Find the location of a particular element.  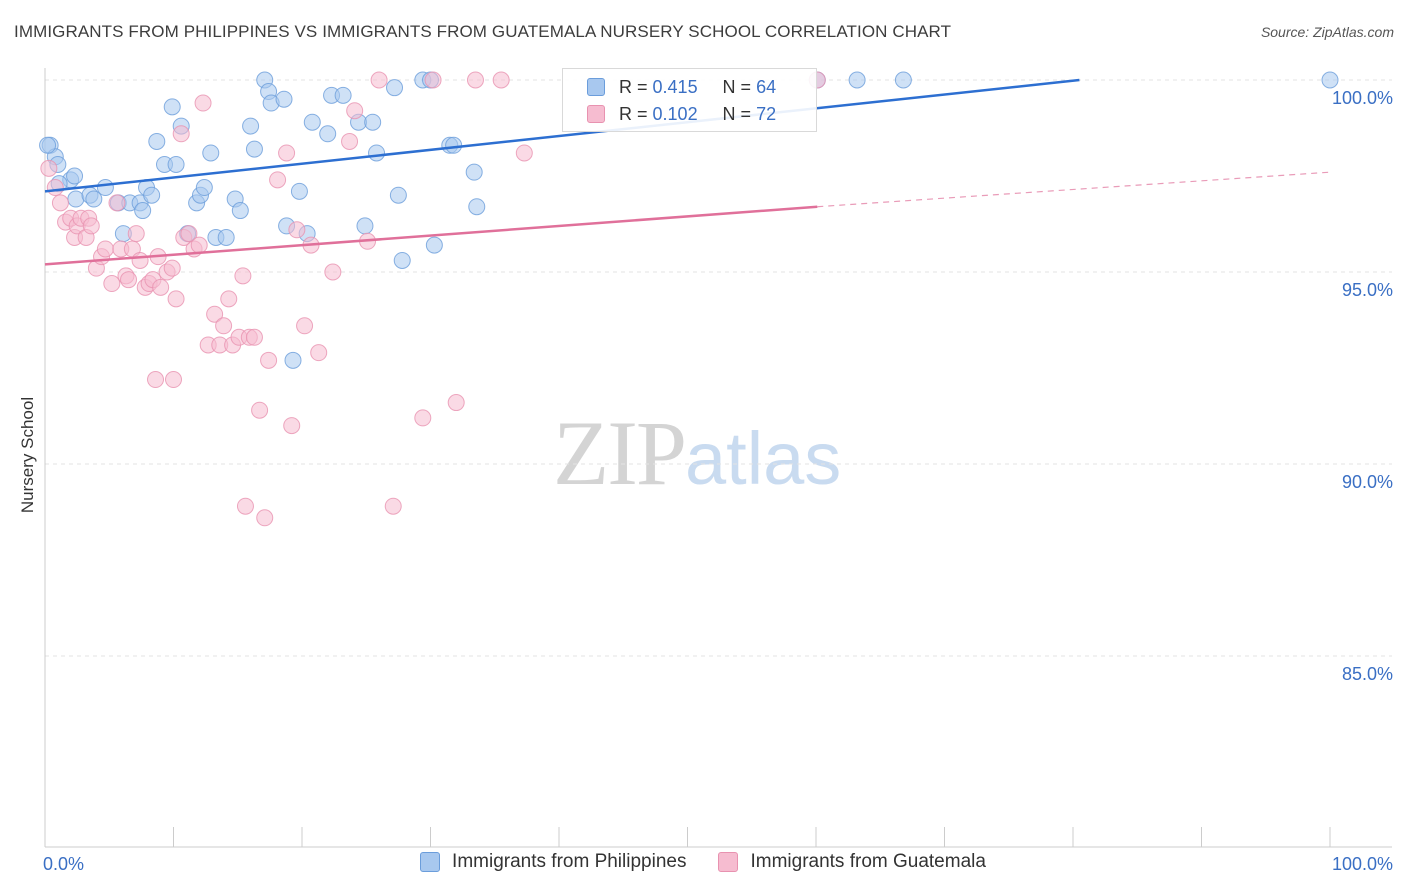

series-label-philippines: Immigrants from Philippines is located at coordinates (569, 861).